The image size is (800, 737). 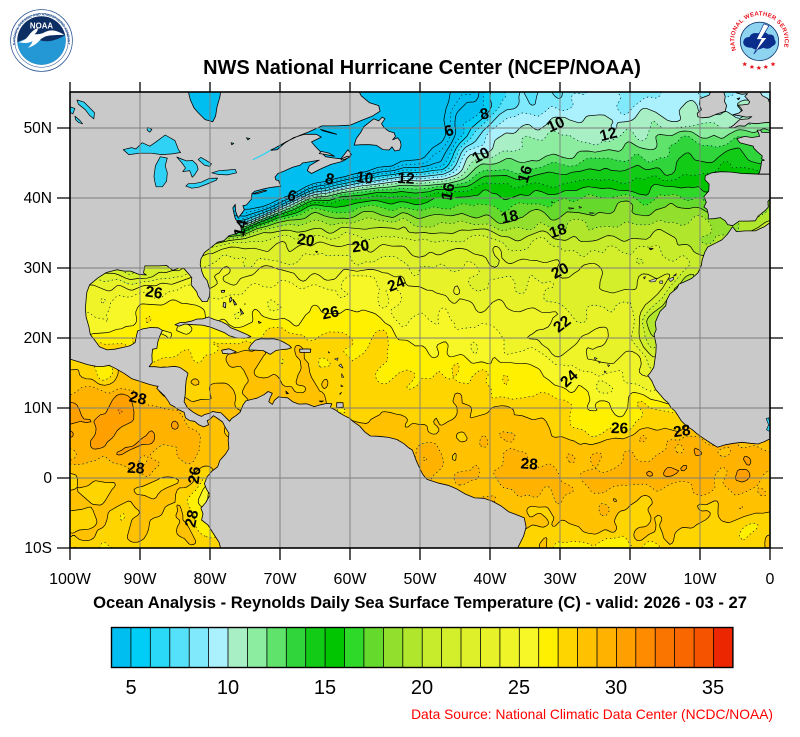 What do you see at coordinates (396, 284) in the screenshot?
I see `svg-text: 24` at bounding box center [396, 284].